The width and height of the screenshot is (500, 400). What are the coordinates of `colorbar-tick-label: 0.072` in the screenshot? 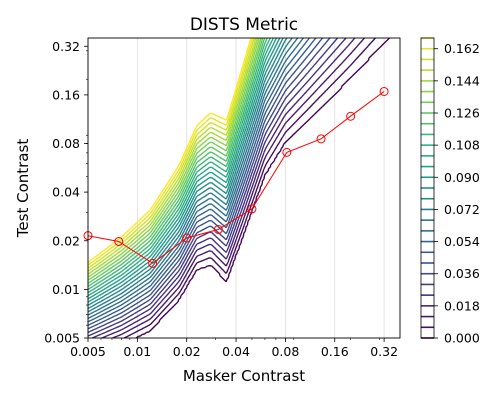 It's located at (462, 209).